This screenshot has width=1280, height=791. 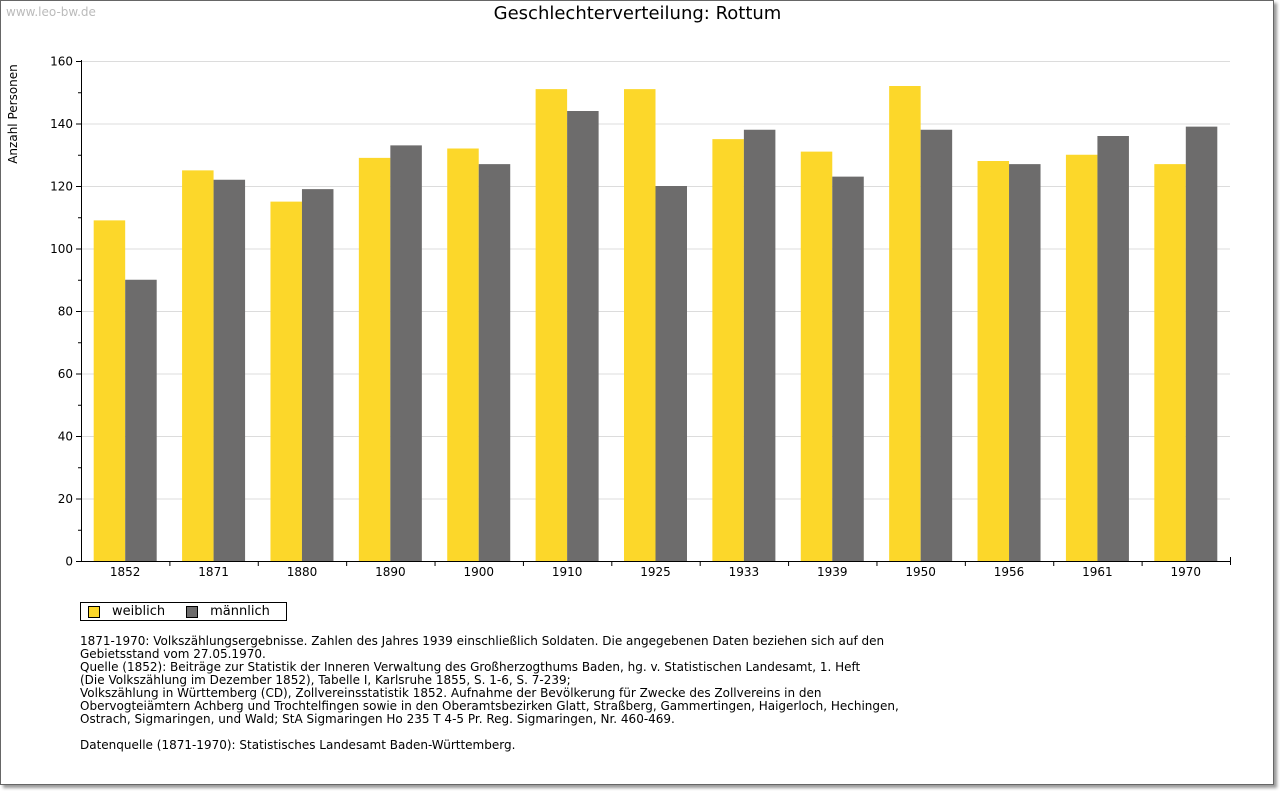 What do you see at coordinates (65, 312) in the screenshot?
I see `y-tick-label: 80` at bounding box center [65, 312].